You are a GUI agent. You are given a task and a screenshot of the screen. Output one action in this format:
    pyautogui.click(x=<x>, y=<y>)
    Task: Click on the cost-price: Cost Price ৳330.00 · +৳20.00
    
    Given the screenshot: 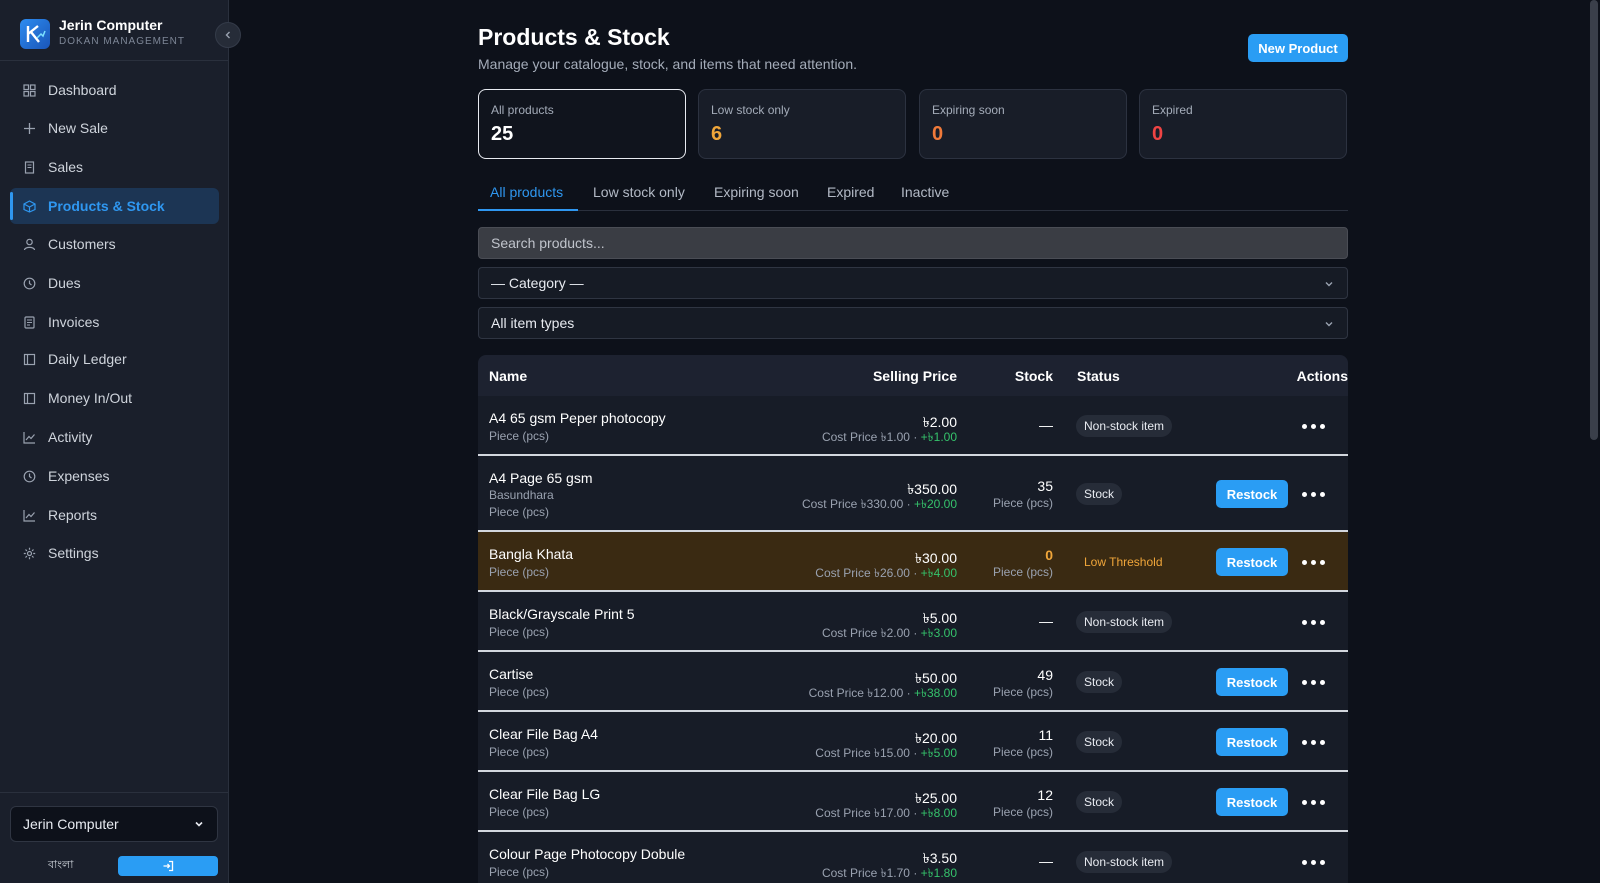 What is the action you would take?
    pyautogui.click(x=879, y=504)
    